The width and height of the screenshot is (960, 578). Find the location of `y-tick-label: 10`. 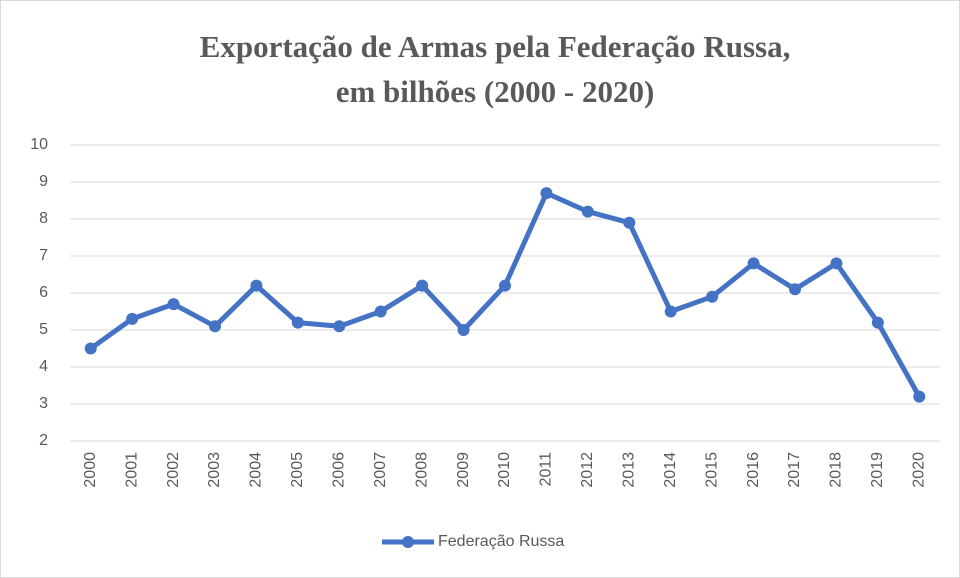

y-tick-label: 10 is located at coordinates (39, 144).